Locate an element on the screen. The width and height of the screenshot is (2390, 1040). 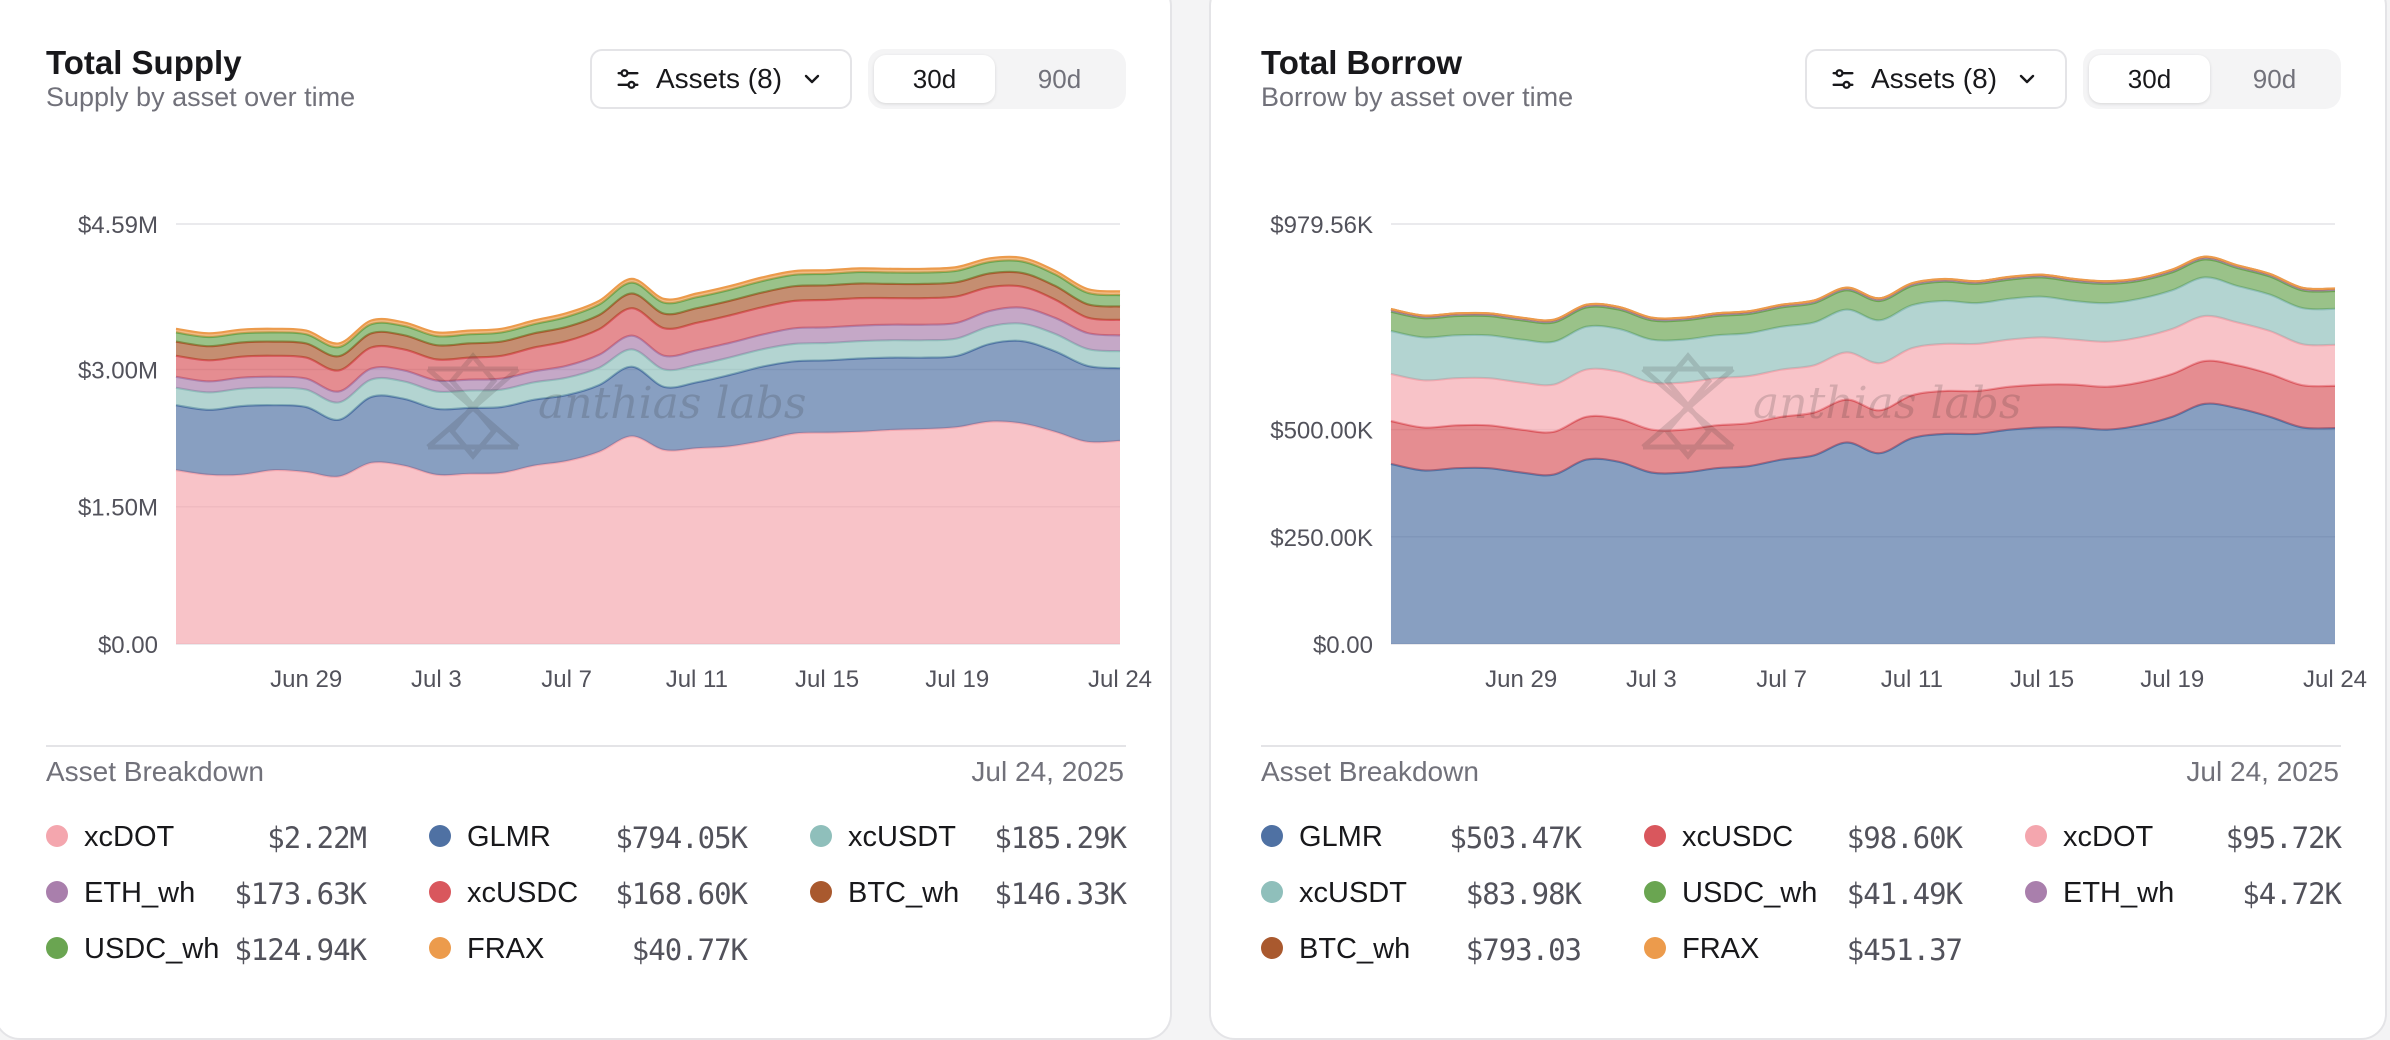
legend-item: GLMR $503.47K is located at coordinates (1421, 836).